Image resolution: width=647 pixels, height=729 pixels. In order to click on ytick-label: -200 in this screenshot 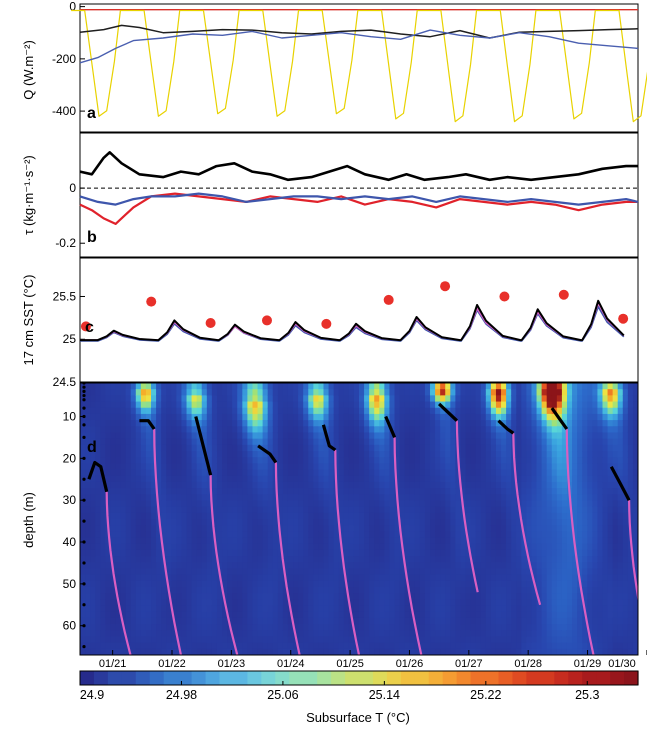, I will do `click(64, 59)`.